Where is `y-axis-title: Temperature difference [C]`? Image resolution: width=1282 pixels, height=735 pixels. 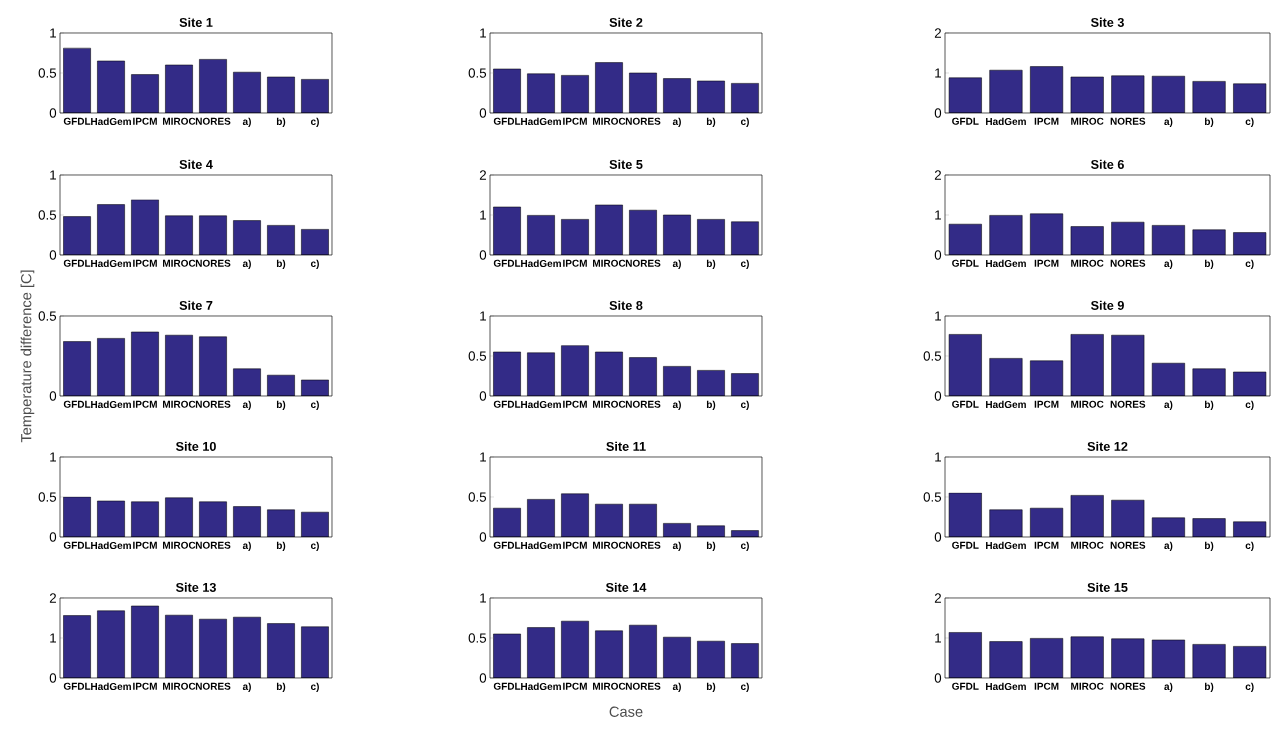 y-axis-title: Temperature difference [C] is located at coordinates (27, 356).